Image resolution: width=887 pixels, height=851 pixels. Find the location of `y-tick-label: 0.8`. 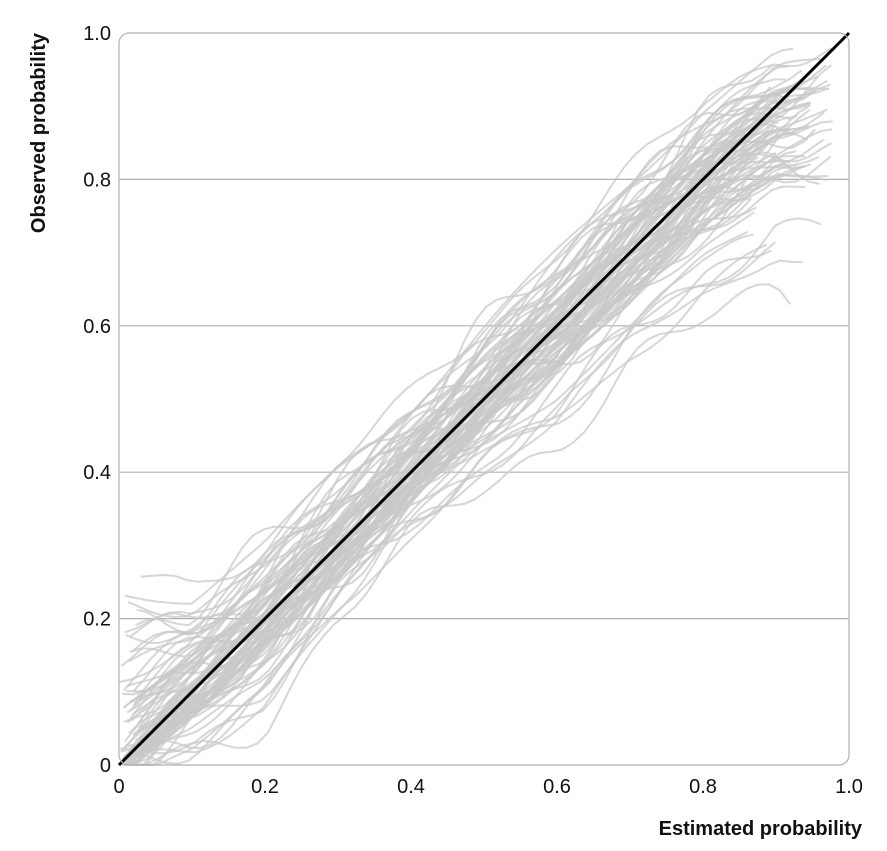

y-tick-label: 0.8 is located at coordinates (97, 180).